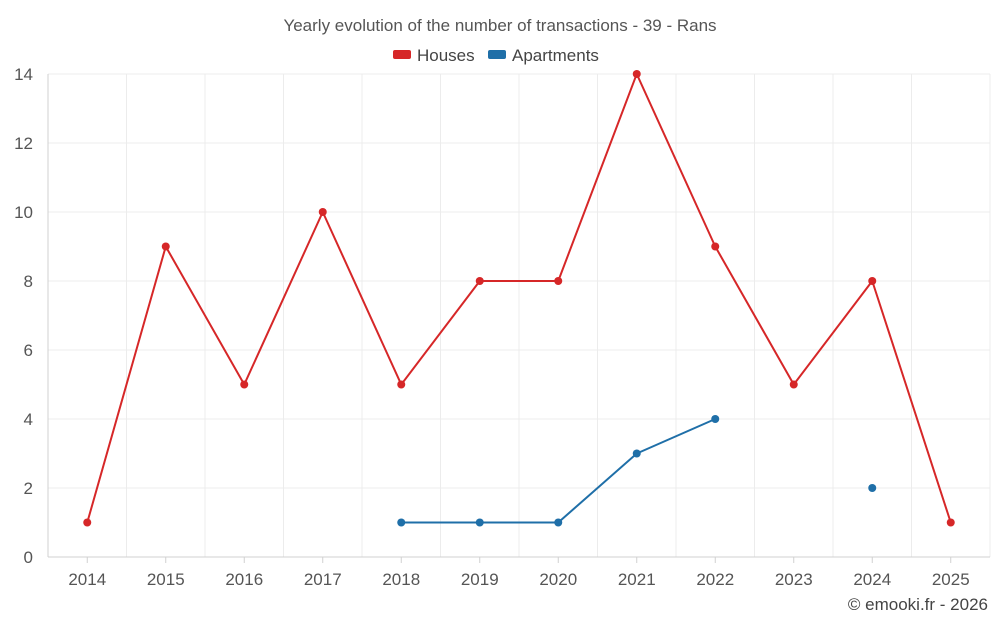  Describe the element at coordinates (794, 579) in the screenshot. I see `x-tick-label: 2023` at that location.